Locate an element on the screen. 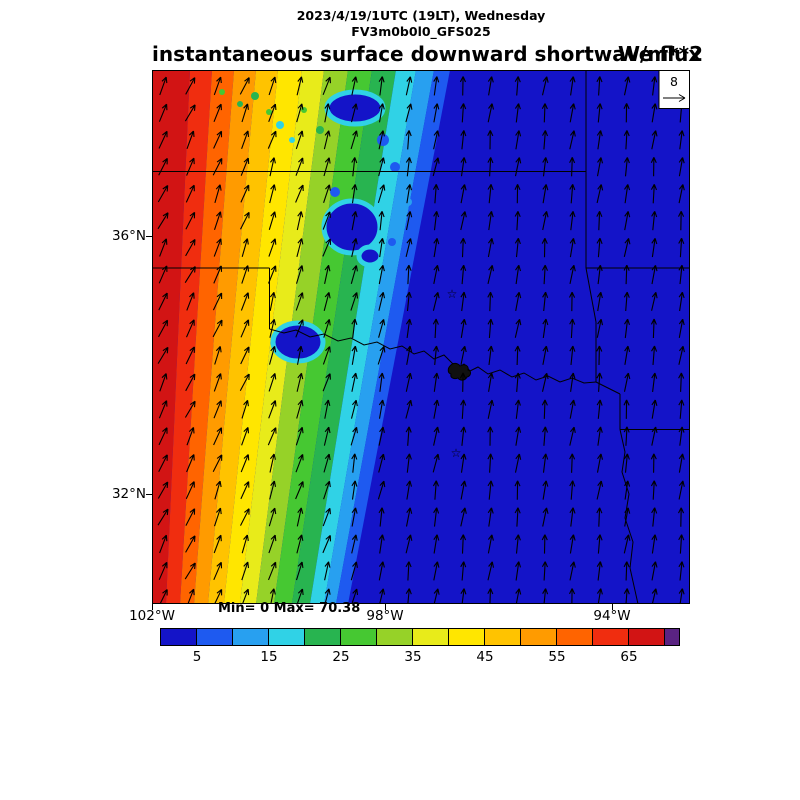 The height and width of the screenshot is (800, 800). cloud-patch is located at coordinates (298, 342).